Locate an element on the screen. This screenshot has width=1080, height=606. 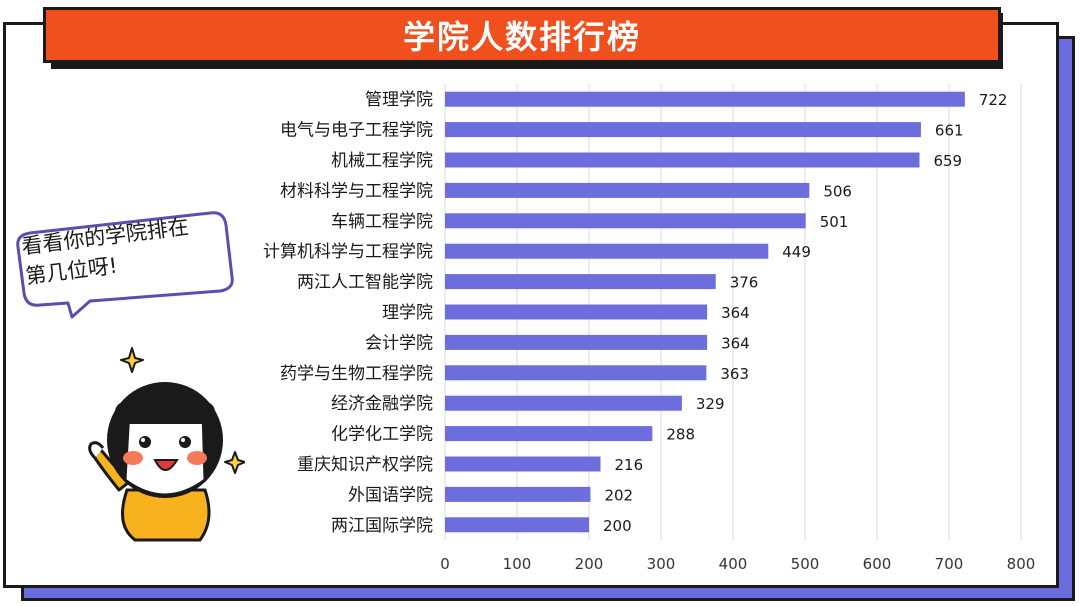
category-label: 车辆工程学院 is located at coordinates (382, 222).